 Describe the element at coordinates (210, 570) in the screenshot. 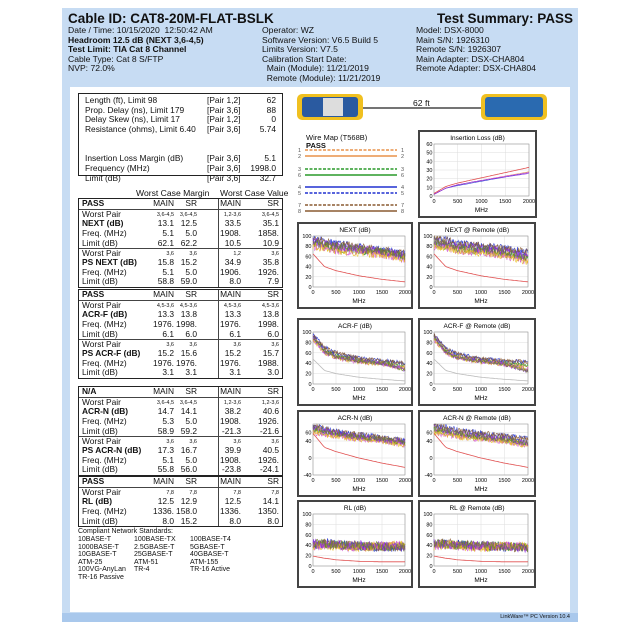

I see `standard-item: TR-16 Active` at that location.